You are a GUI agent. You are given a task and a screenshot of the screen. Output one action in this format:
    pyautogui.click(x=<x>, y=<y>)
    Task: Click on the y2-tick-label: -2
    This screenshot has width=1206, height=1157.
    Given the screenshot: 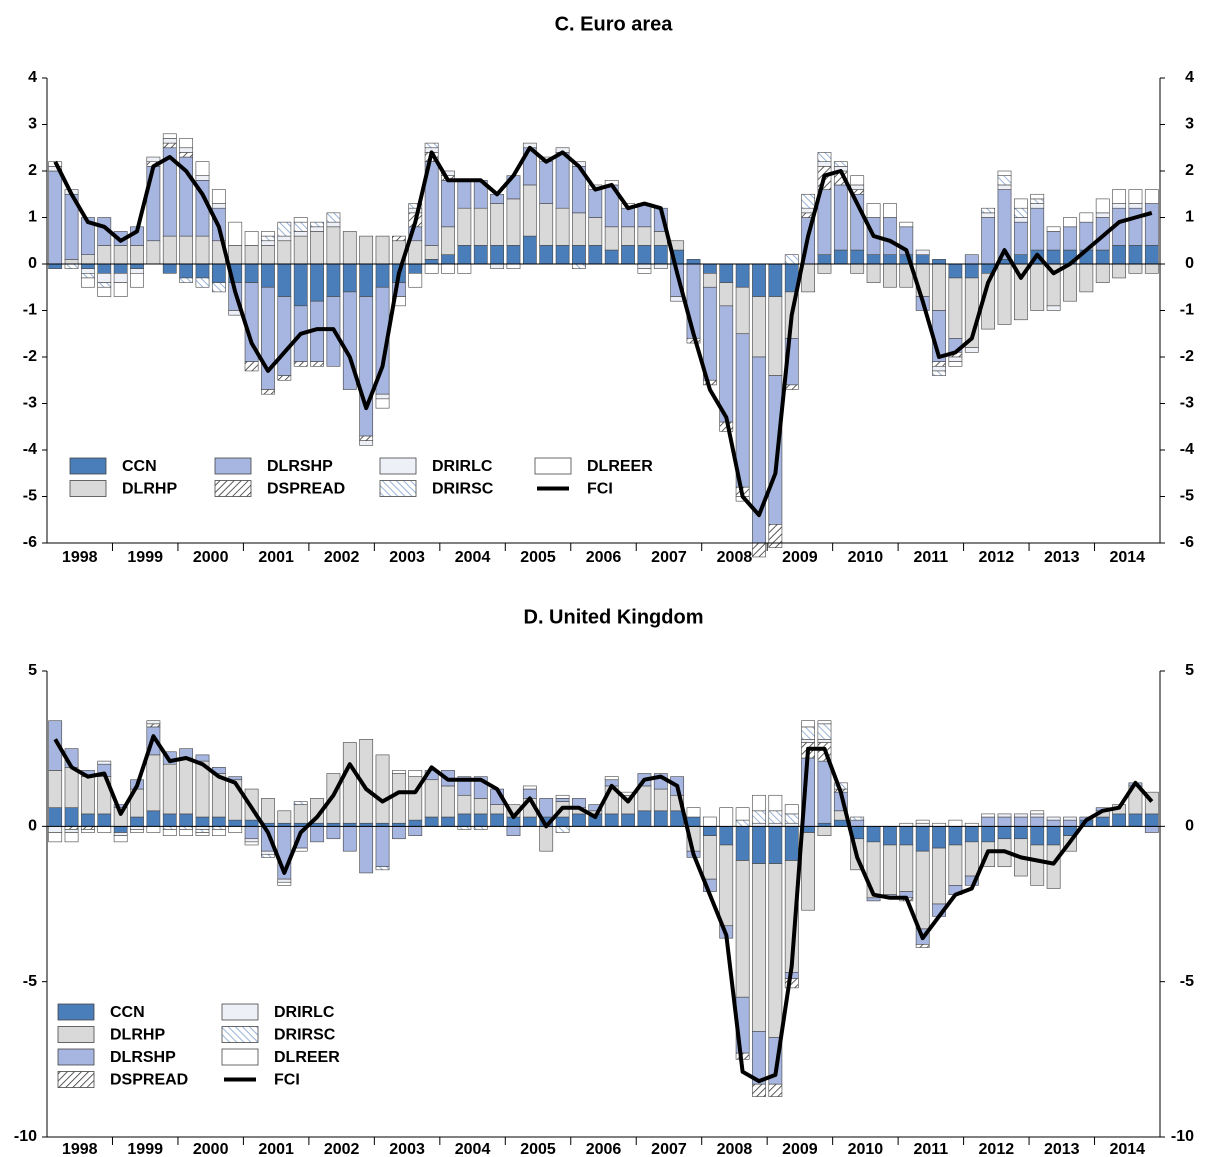 What is the action you would take?
    pyautogui.click(x=1187, y=356)
    